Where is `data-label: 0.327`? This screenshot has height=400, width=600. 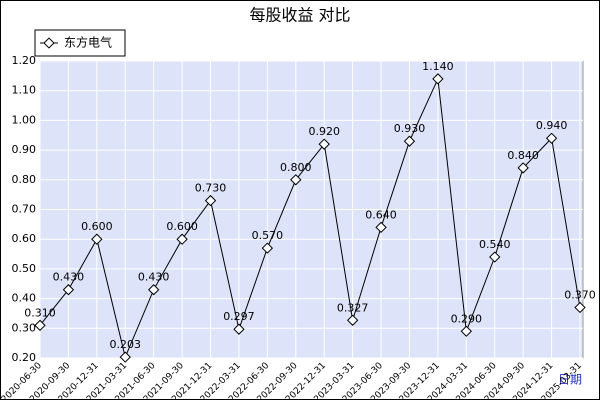 data-label: 0.327 is located at coordinates (353, 307).